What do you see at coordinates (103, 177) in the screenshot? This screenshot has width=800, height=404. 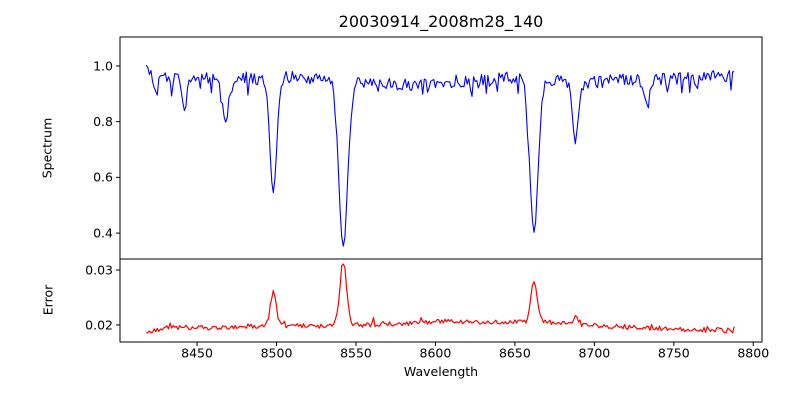 I see `spectrum-y-tick-label: 0.6` at bounding box center [103, 177].